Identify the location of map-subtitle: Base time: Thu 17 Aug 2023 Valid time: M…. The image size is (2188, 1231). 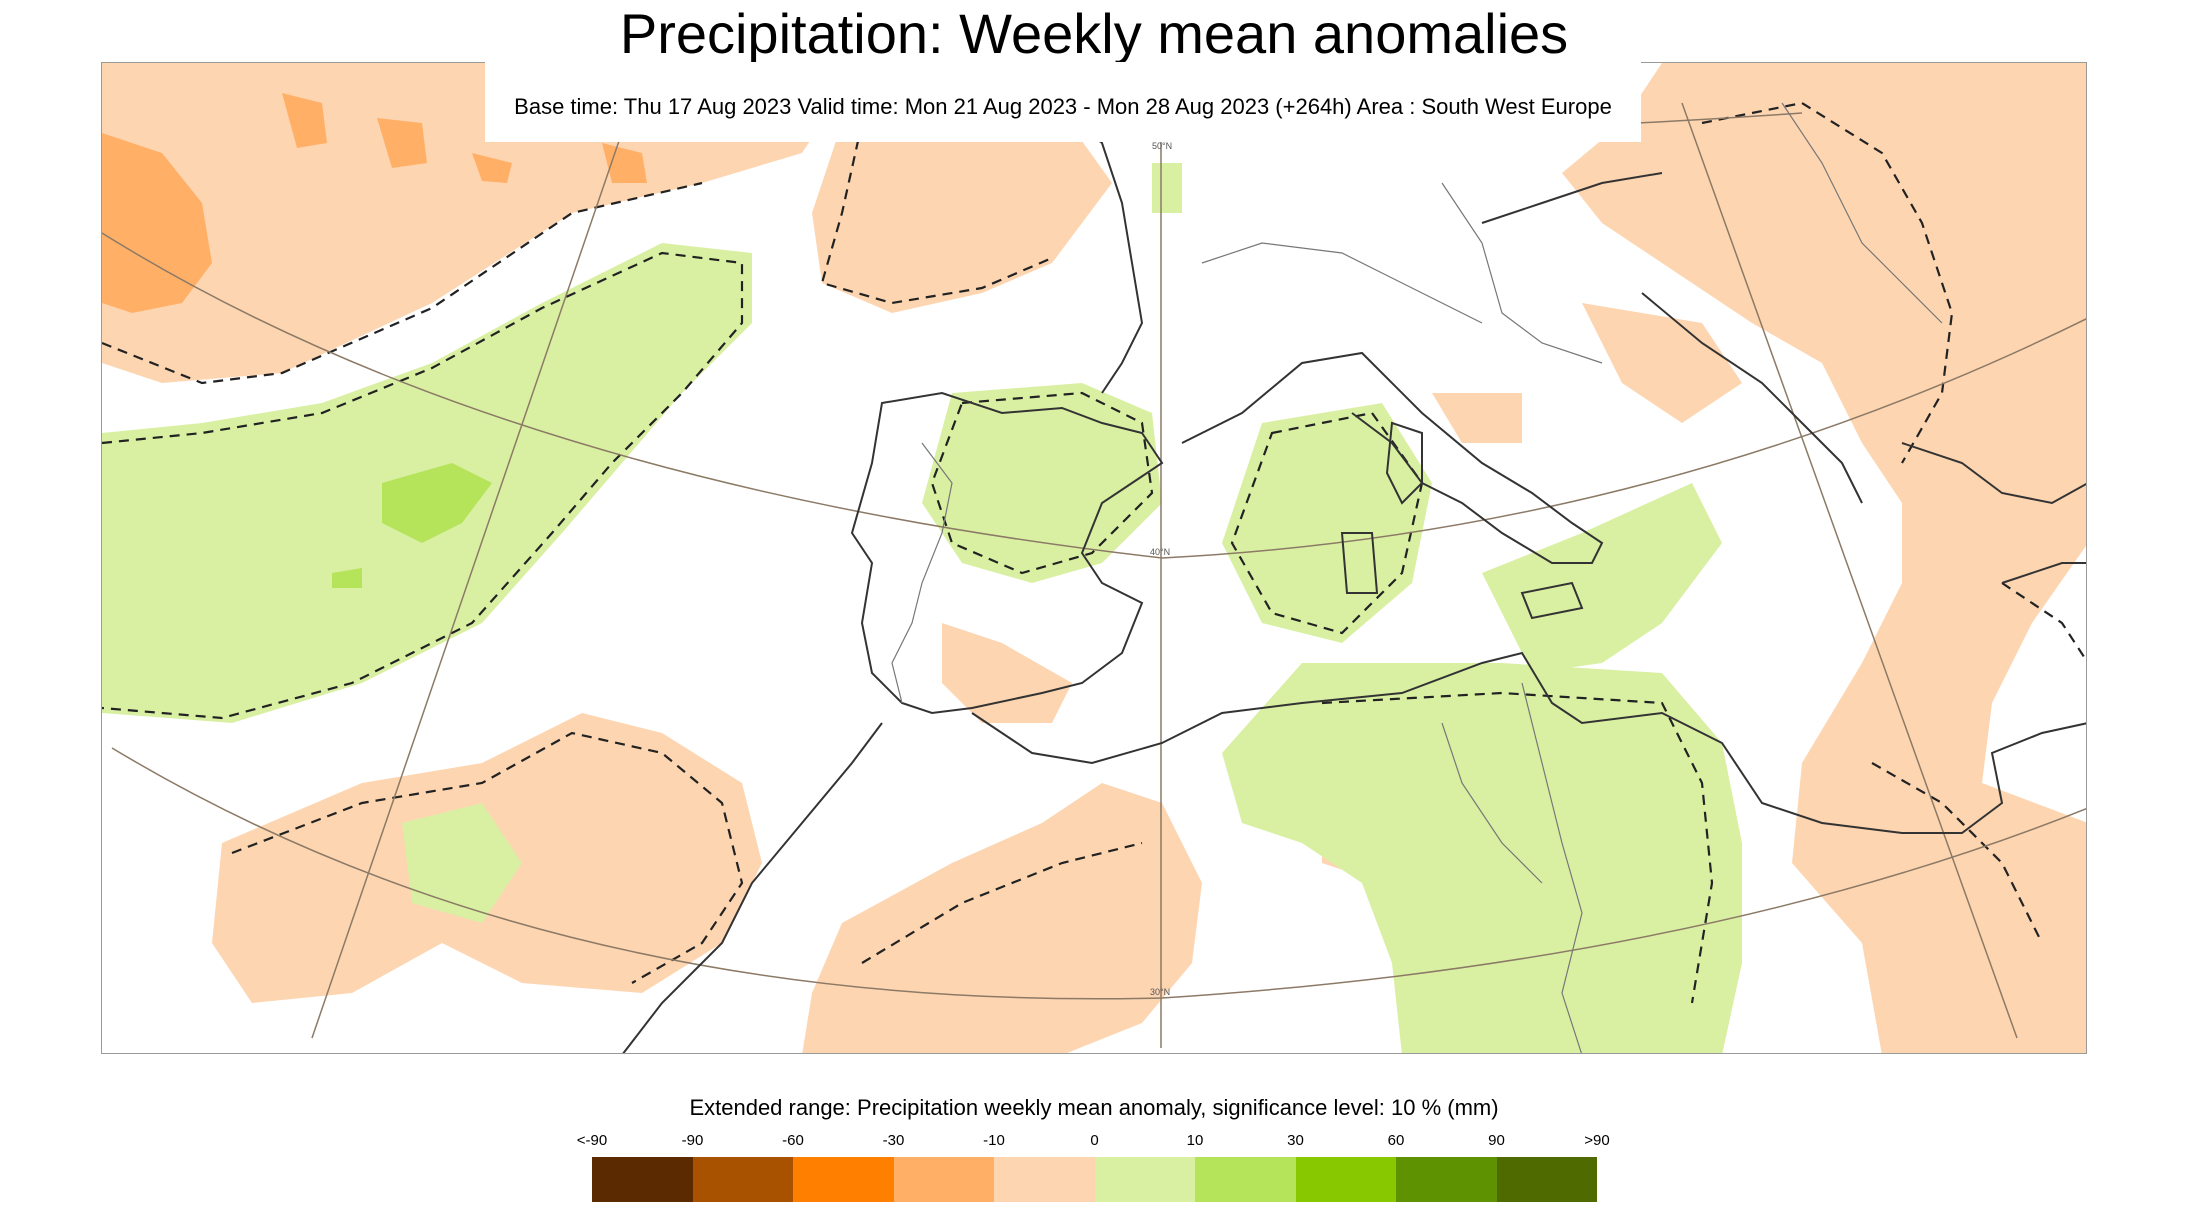
(1063, 106).